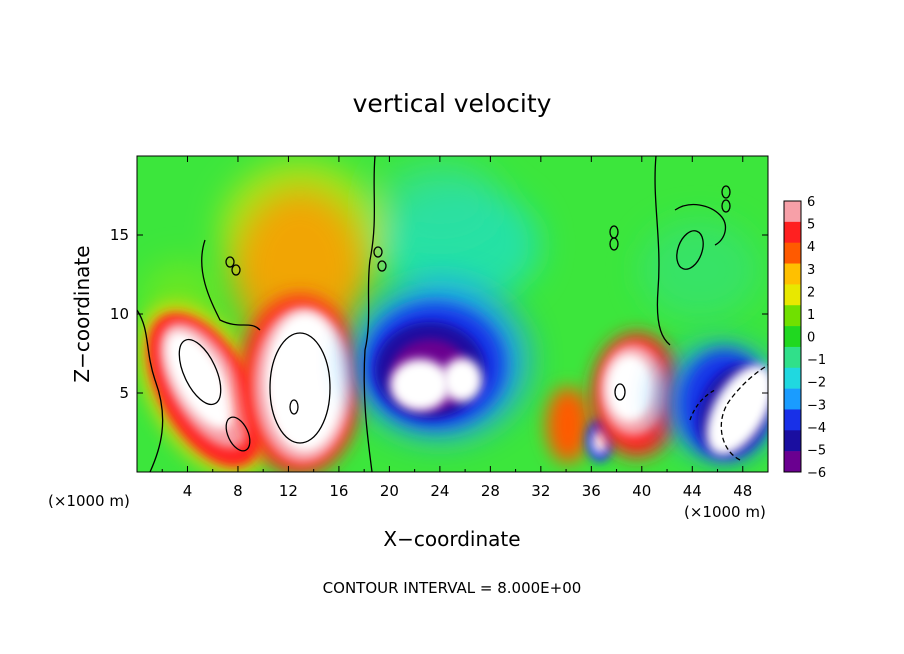  What do you see at coordinates (440, 360) in the screenshot?
I see `downdraft-central` at bounding box center [440, 360].